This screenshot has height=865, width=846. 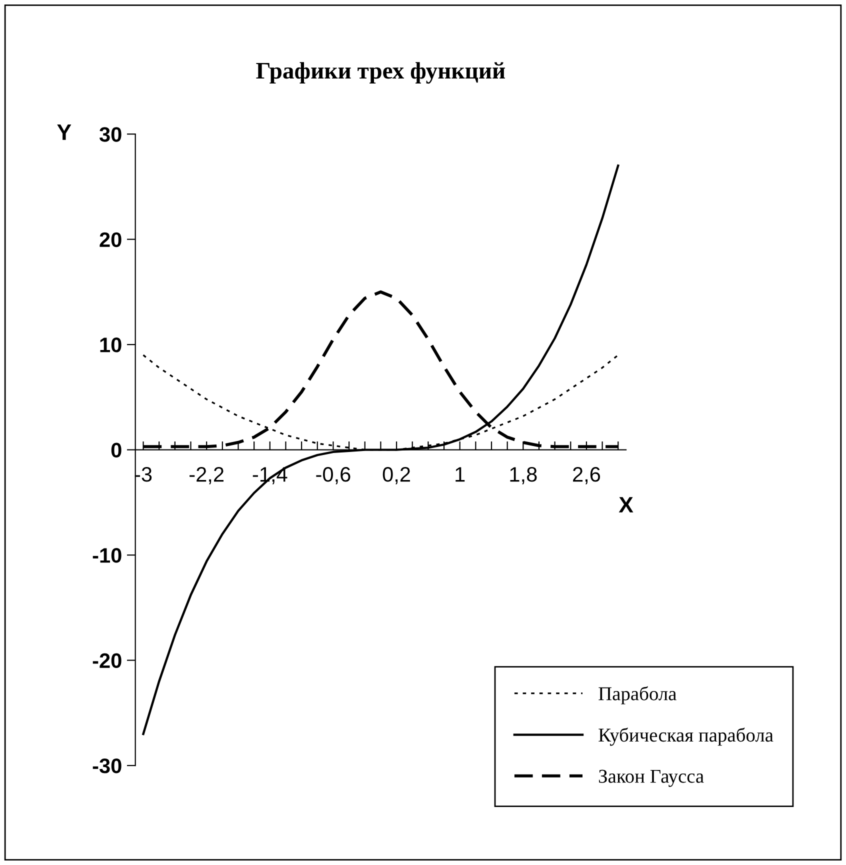 I want to click on x-tick-label: 1, so click(x=460, y=474).